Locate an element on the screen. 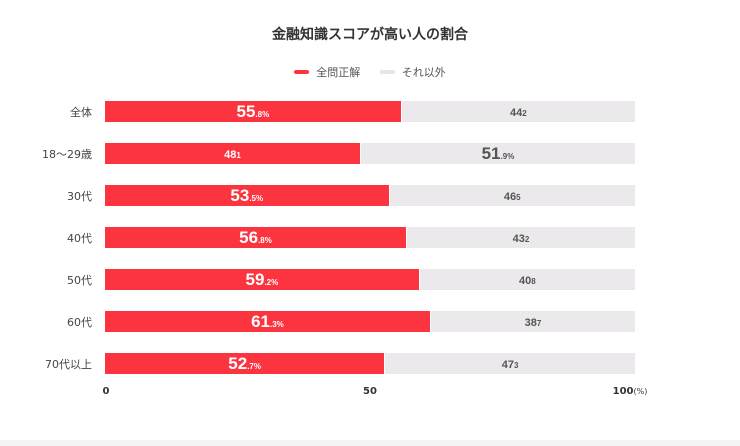 This screenshot has width=740, height=446. category-label: 30代 is located at coordinates (79, 196).